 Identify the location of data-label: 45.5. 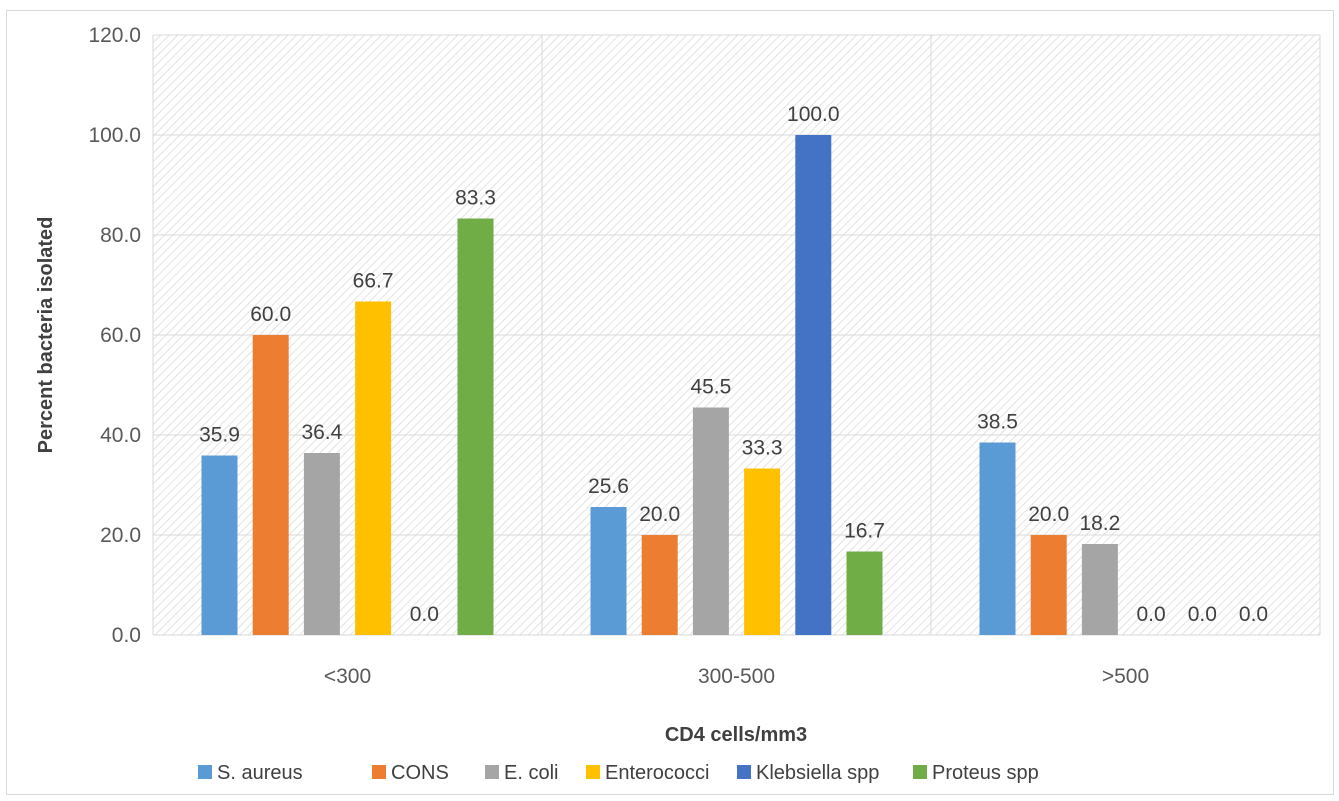
(710, 387).